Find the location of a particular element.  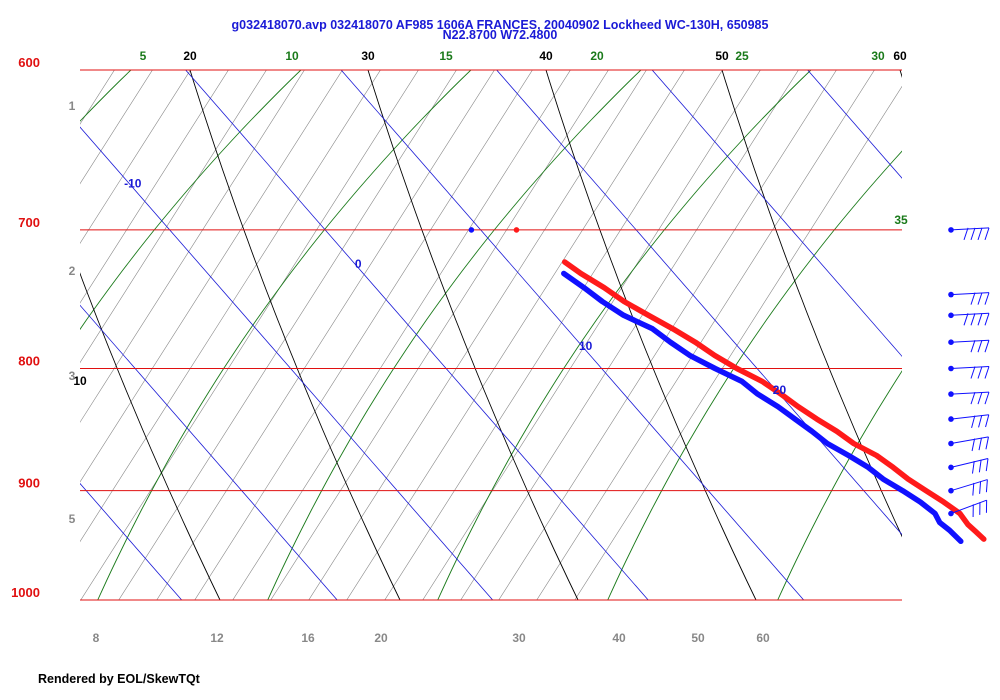

mixing-ratio-label: 50 is located at coordinates (698, 638).